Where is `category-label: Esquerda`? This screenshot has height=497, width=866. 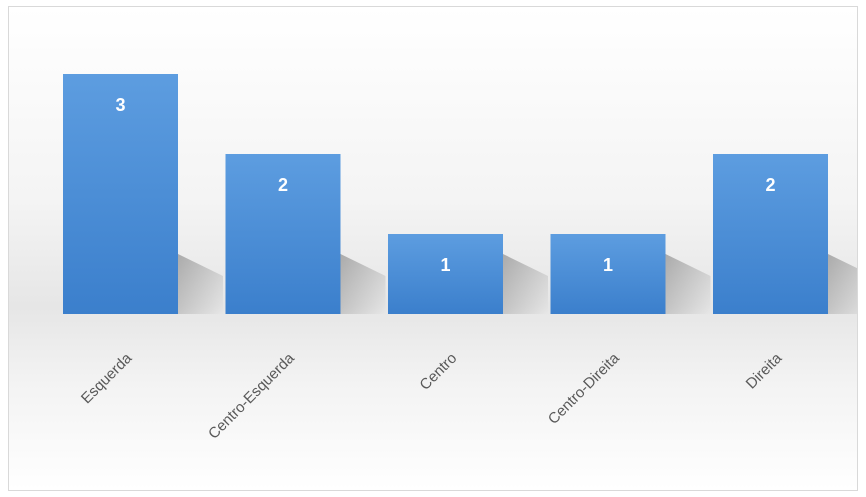
category-label: Esquerda is located at coordinates (107, 378).